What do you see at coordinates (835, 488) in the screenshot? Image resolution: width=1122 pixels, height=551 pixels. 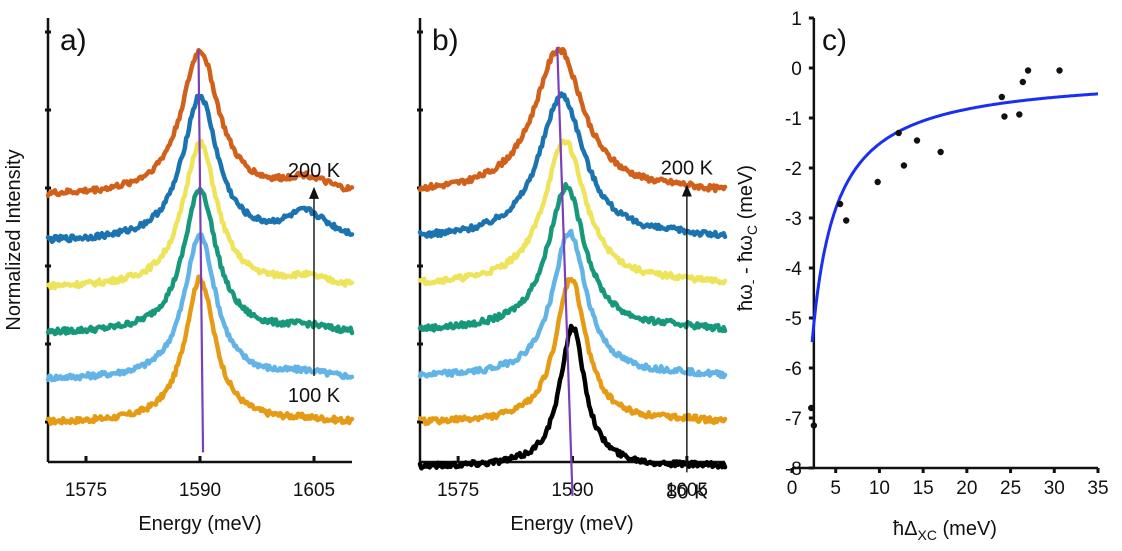 I see `c-x-tick-label: 5` at bounding box center [835, 488].